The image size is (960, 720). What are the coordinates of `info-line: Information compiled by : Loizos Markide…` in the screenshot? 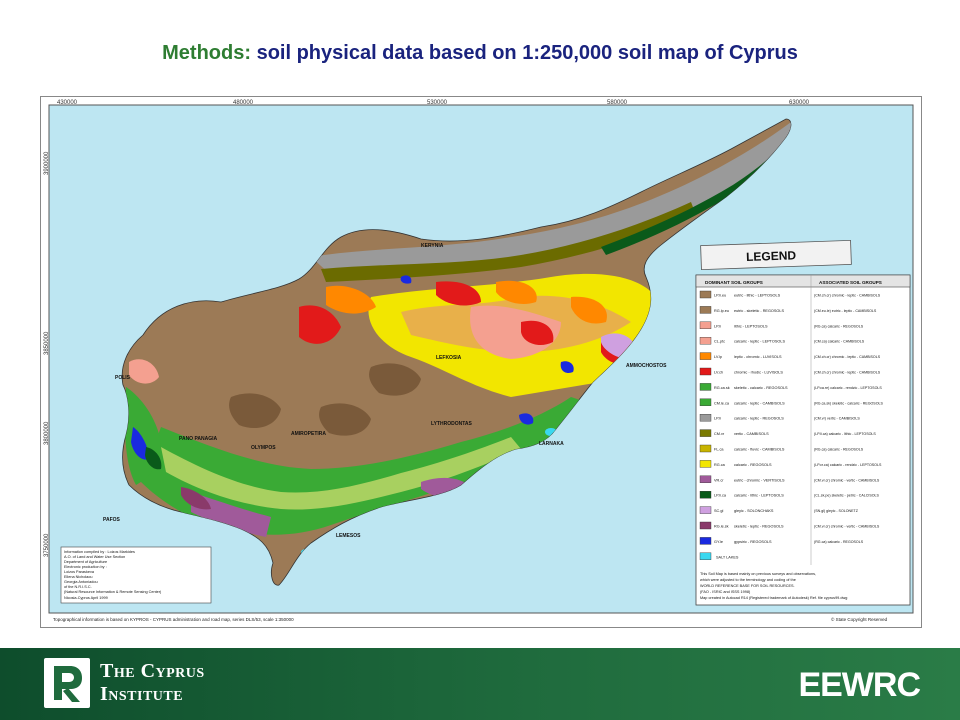 It's located at (99, 552).